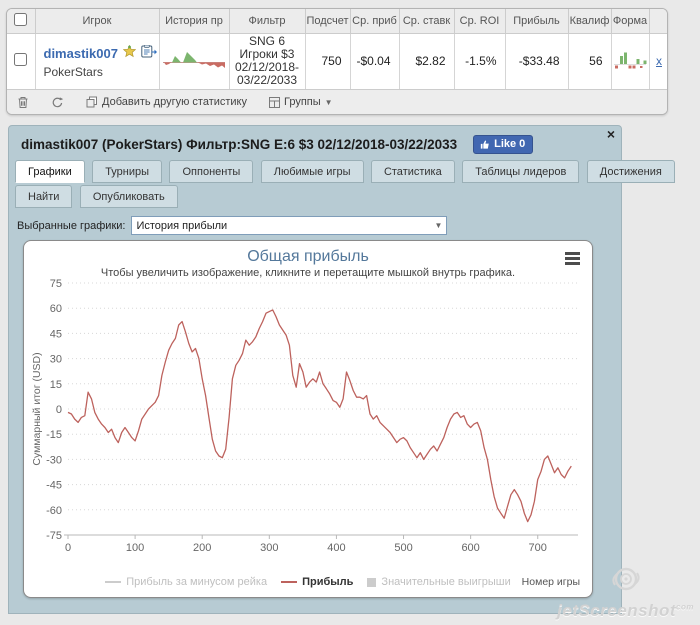 The width and height of the screenshot is (700, 625). What do you see at coordinates (590, 61) in the screenshot?
I see `qualif-value: 56` at bounding box center [590, 61].